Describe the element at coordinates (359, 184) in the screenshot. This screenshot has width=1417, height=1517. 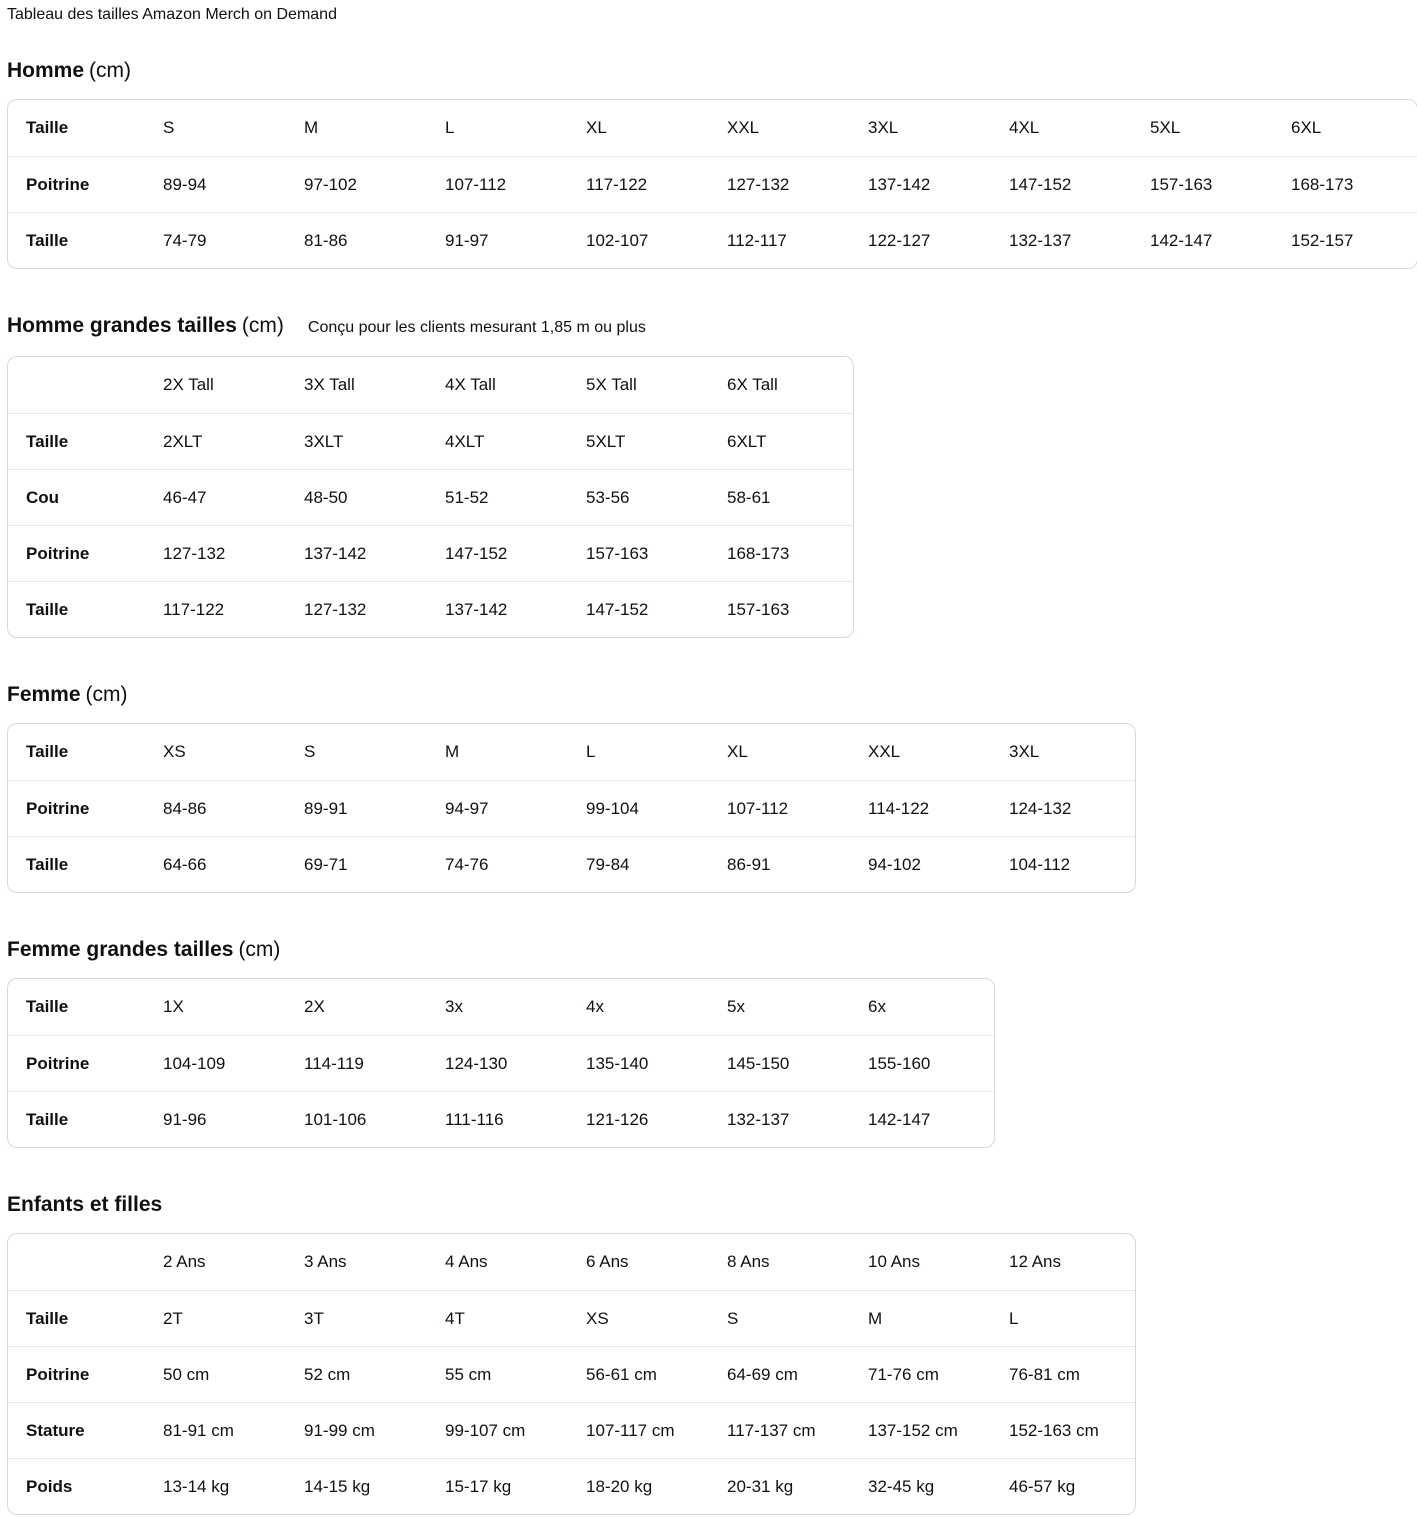
I see `value-cell: 97-102` at that location.